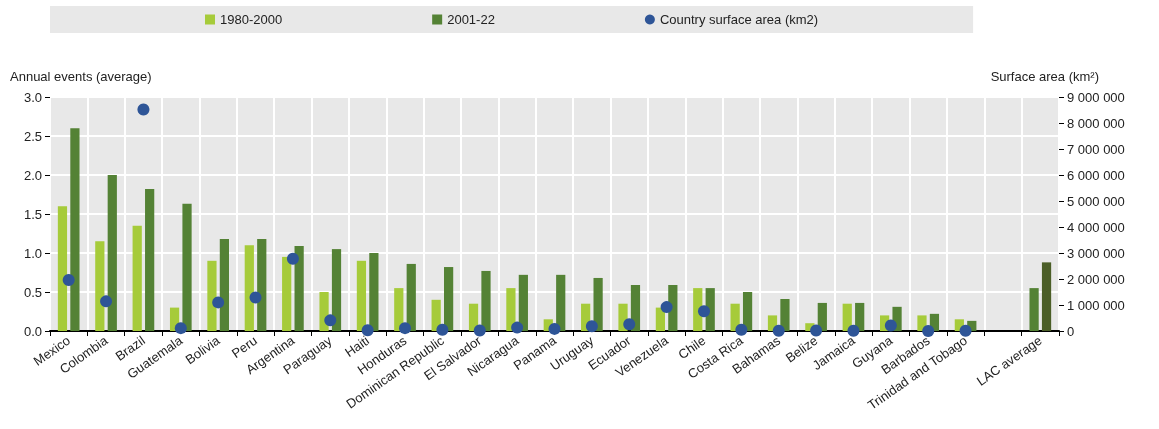 Image resolution: width=1159 pixels, height=429 pixels. Describe the element at coordinates (1096, 305) in the screenshot. I see `y2-tick-label: 1 000 000` at that location.